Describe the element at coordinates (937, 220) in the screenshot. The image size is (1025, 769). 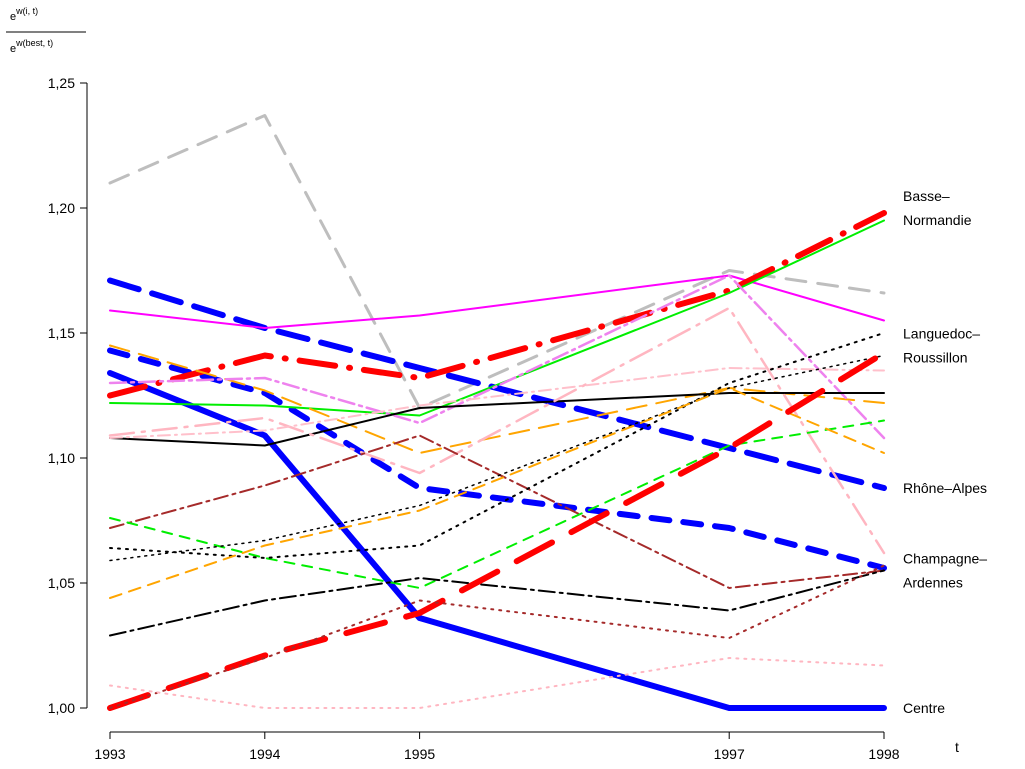
I see `annotation-label: Normandie` at that location.